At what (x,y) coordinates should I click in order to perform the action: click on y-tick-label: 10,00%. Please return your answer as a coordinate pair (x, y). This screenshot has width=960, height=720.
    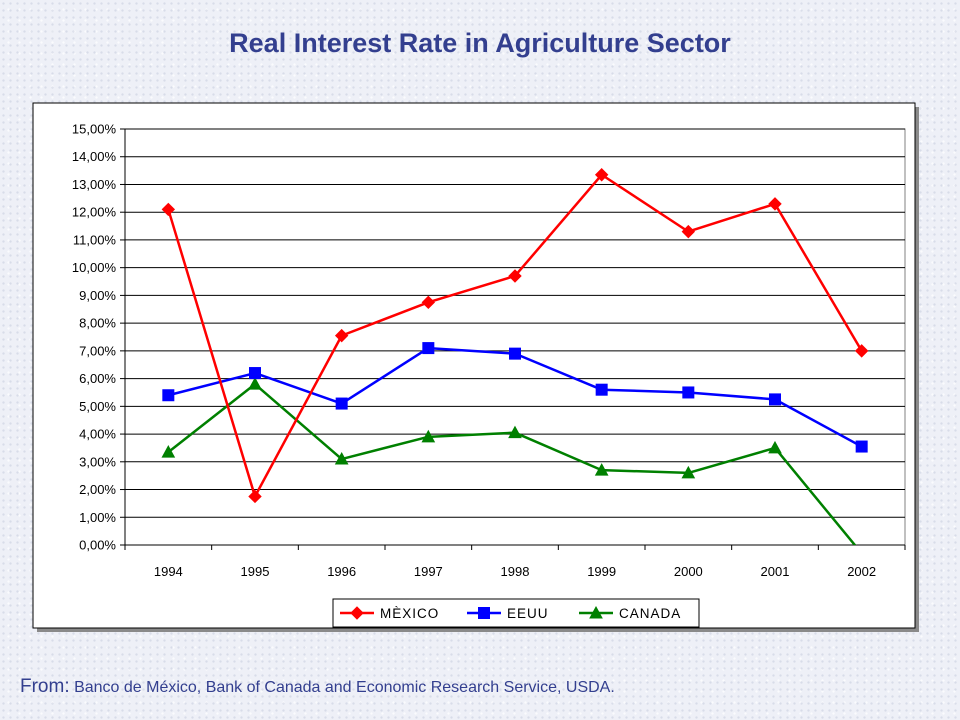
    Looking at the image, I should click on (94, 267).